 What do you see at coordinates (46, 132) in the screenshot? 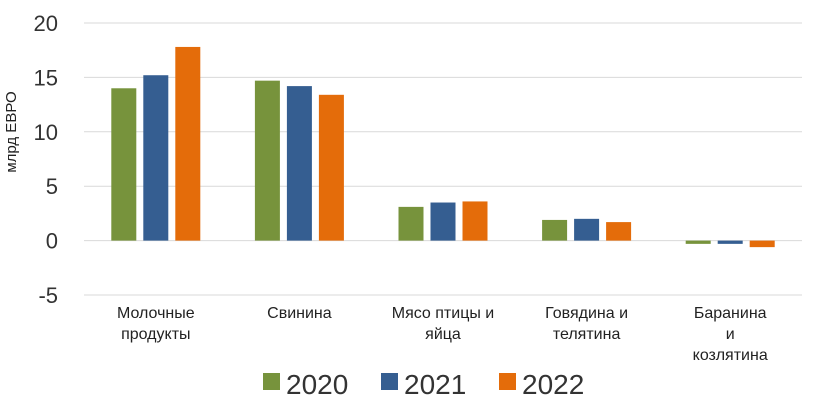
I see `y-tick-label: 10` at bounding box center [46, 132].